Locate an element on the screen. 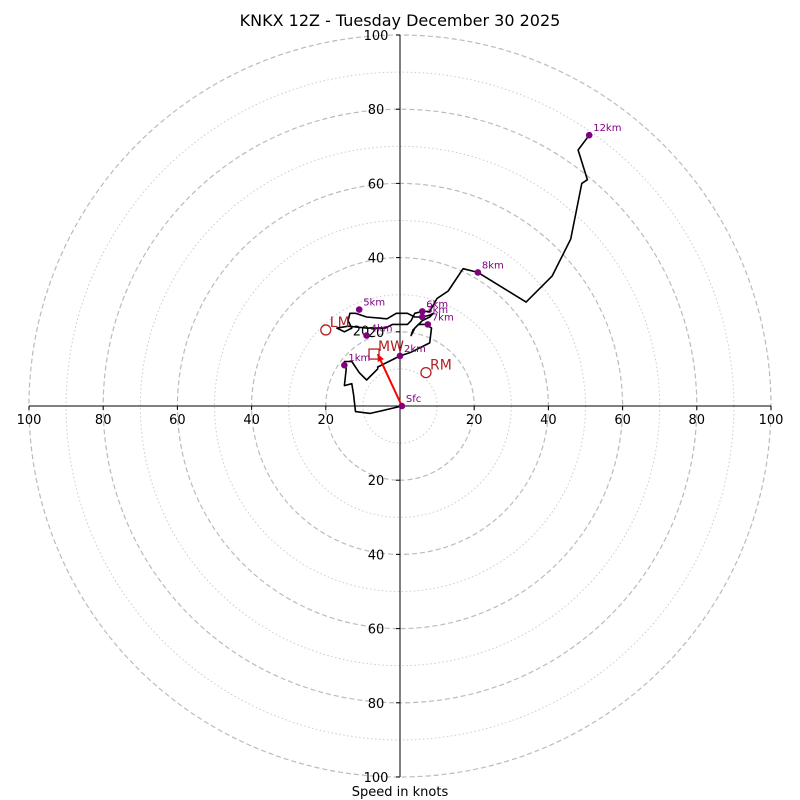 The width and height of the screenshot is (800, 800). height-markers: Sfc 1km 2km 3km 4km 5km 6km 7km 8km 12km is located at coordinates (481, 266).